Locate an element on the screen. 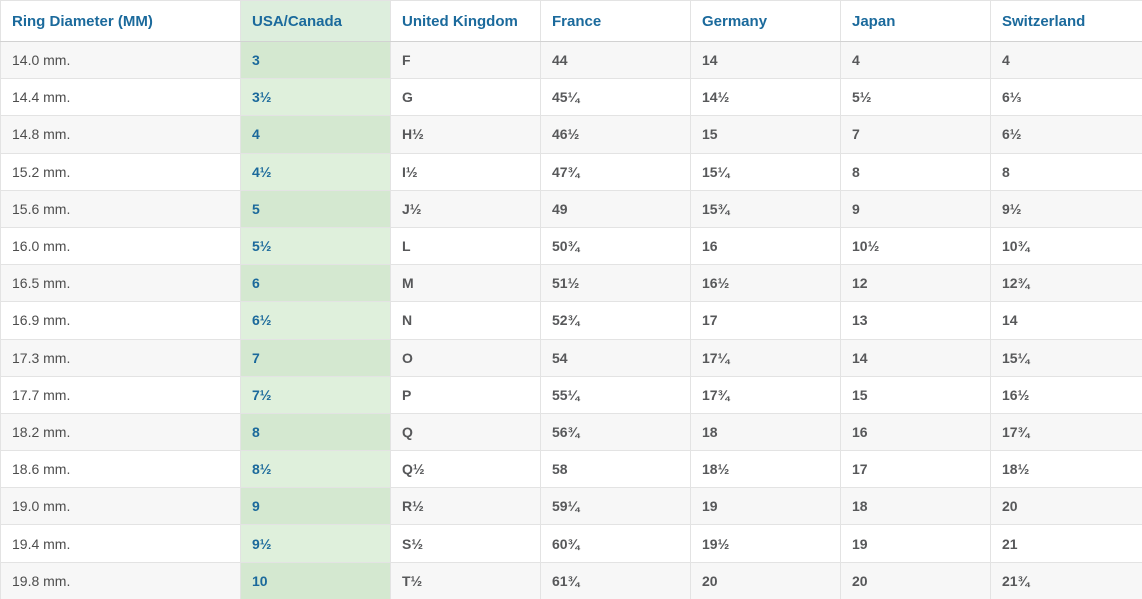 The image size is (1142, 599). size-cell: J½ is located at coordinates (465, 208).